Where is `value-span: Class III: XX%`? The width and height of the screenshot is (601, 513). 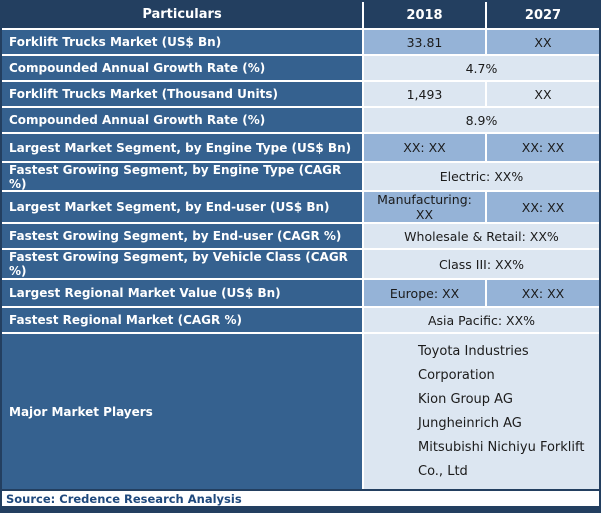
value-span: Class III: XX% is located at coordinates (481, 264).